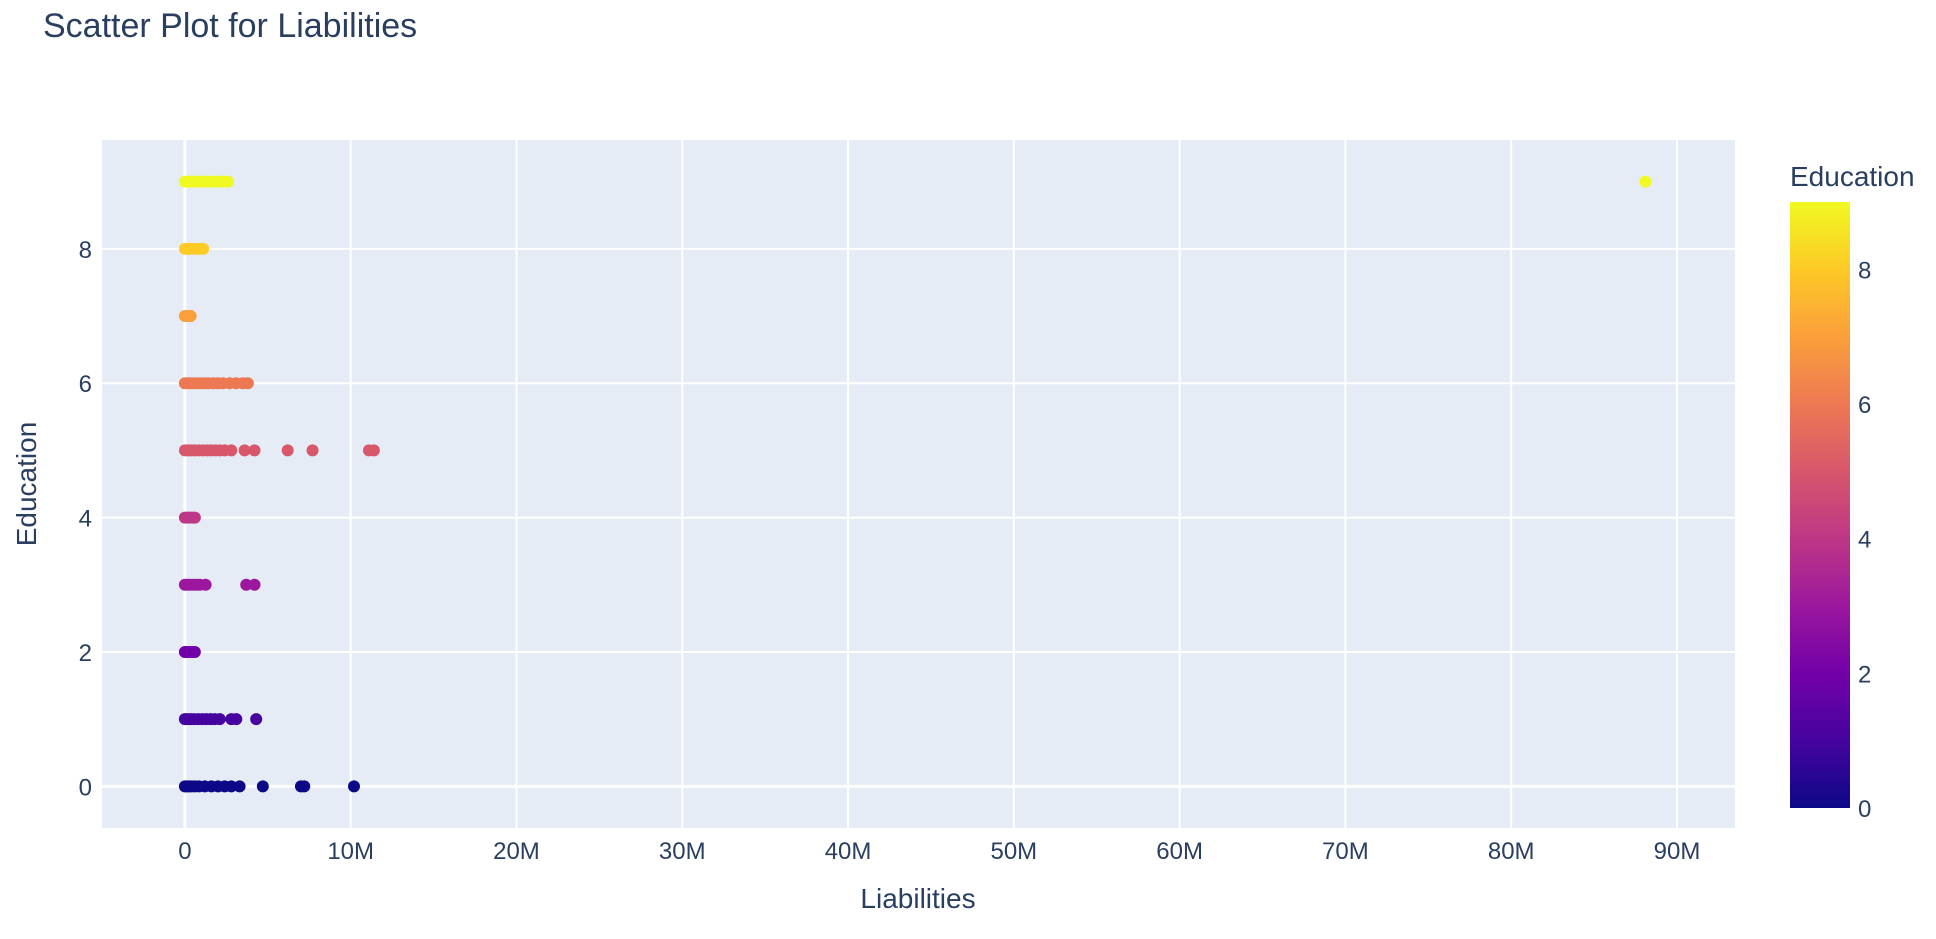 The image size is (1936, 939). Describe the element at coordinates (516, 851) in the screenshot. I see `x-tick-label: 20M` at that location.